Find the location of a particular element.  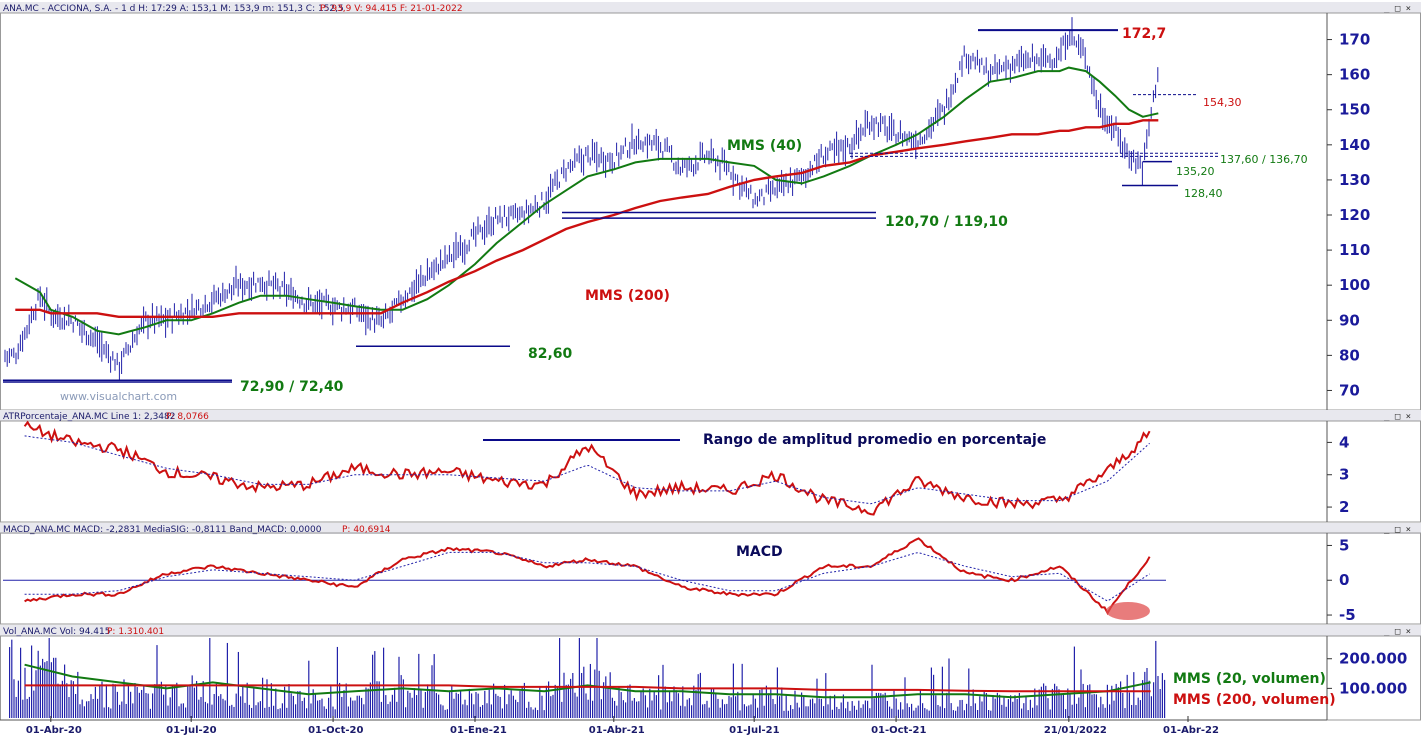

y-tick-label: 3 is located at coordinates (1344, 475).